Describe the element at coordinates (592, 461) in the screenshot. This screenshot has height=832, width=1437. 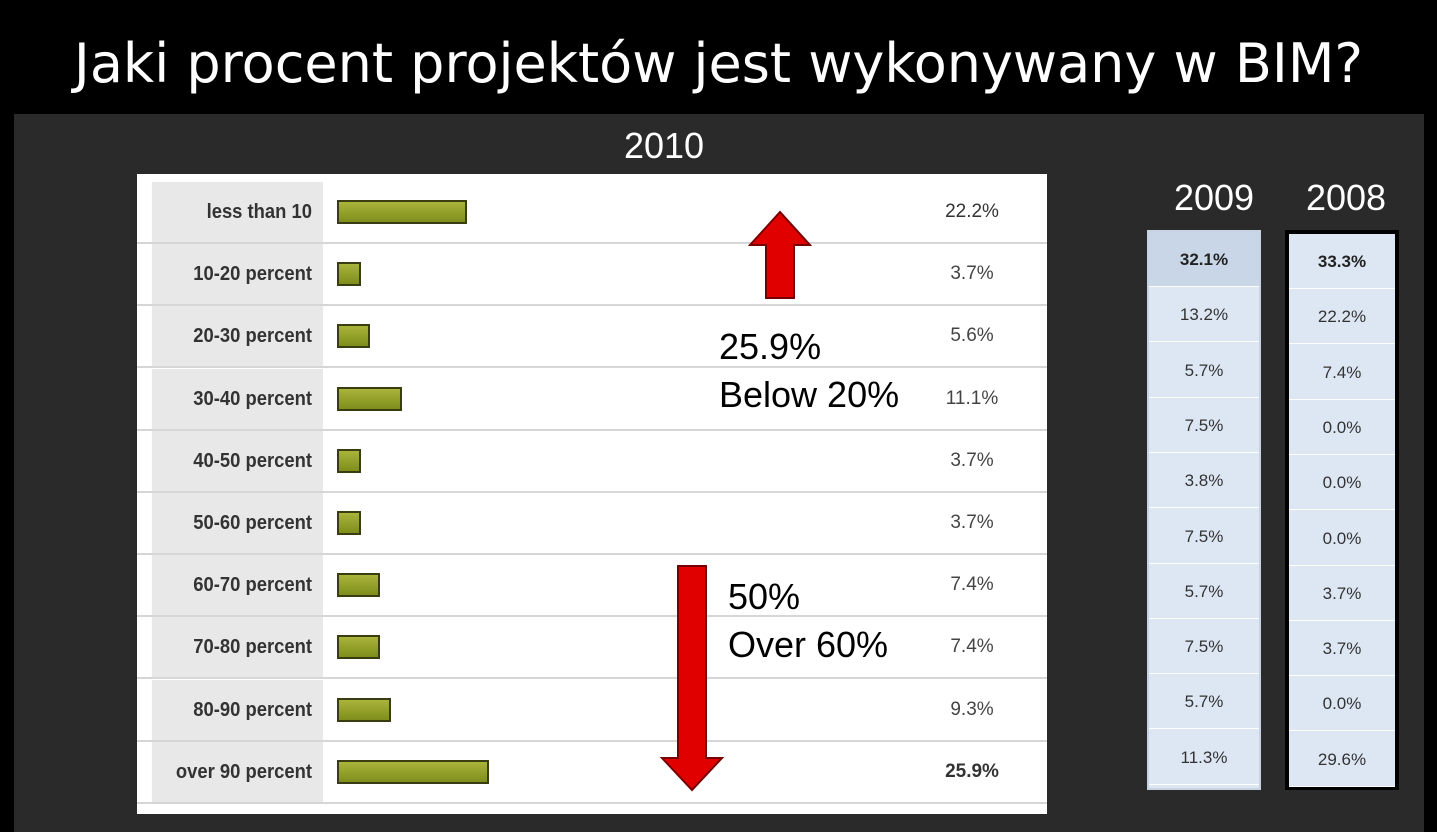
I see `table-row: 40-50 percent 3.7%` at that location.